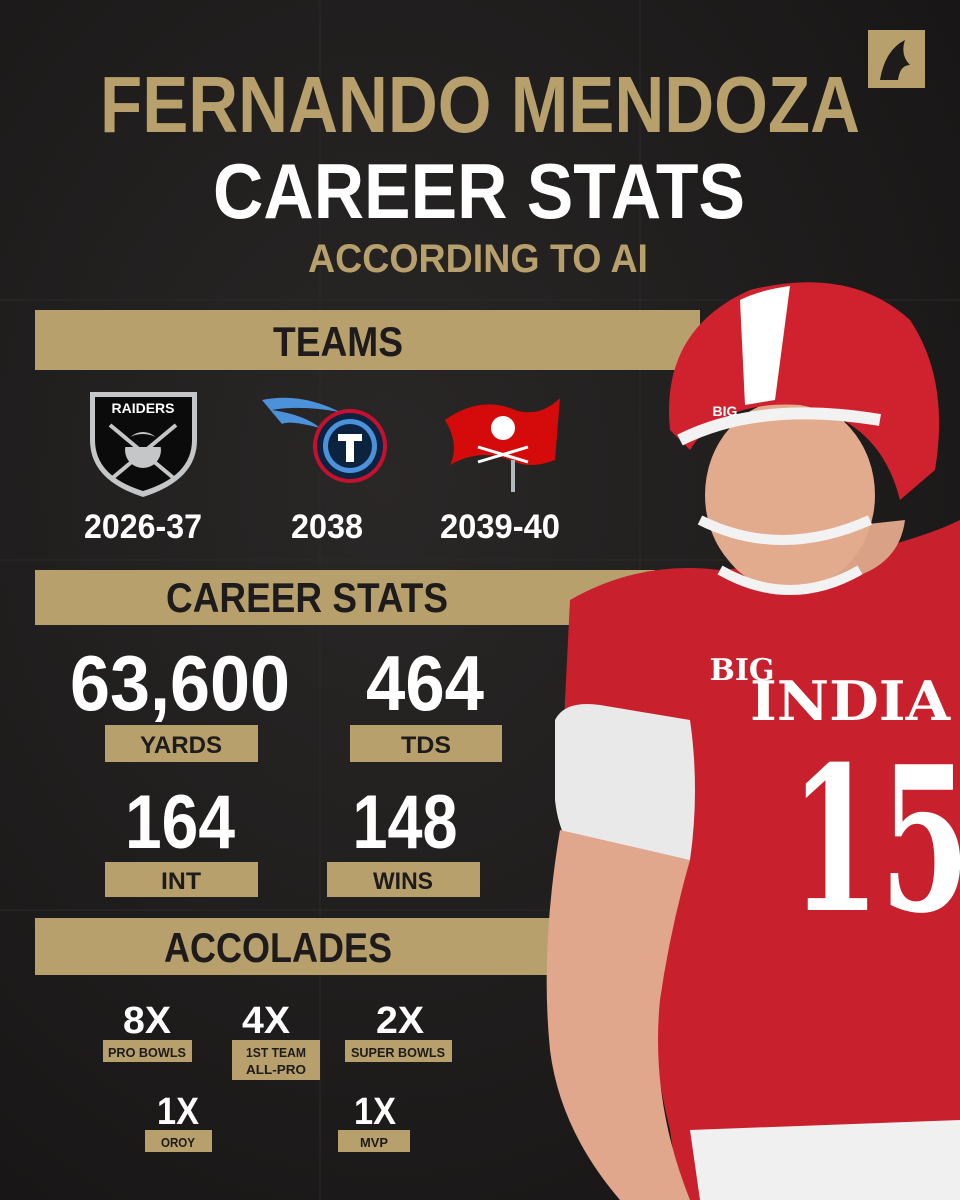 Image resolution: width=960 pixels, height=1200 pixels. Describe the element at coordinates (307, 597) in the screenshot. I see `section-heading: CAREER STATS` at that location.